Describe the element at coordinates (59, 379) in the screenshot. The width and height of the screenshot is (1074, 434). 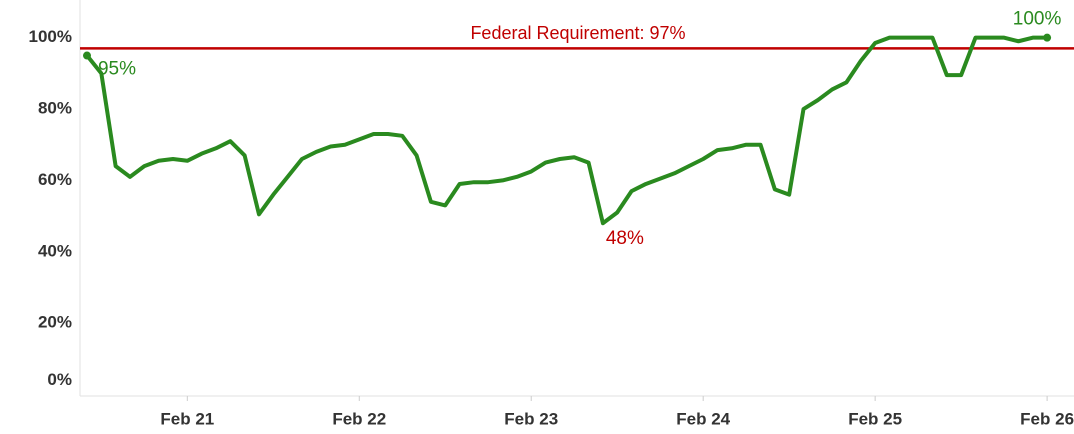
I see `y-tick-label: 0%` at that location.